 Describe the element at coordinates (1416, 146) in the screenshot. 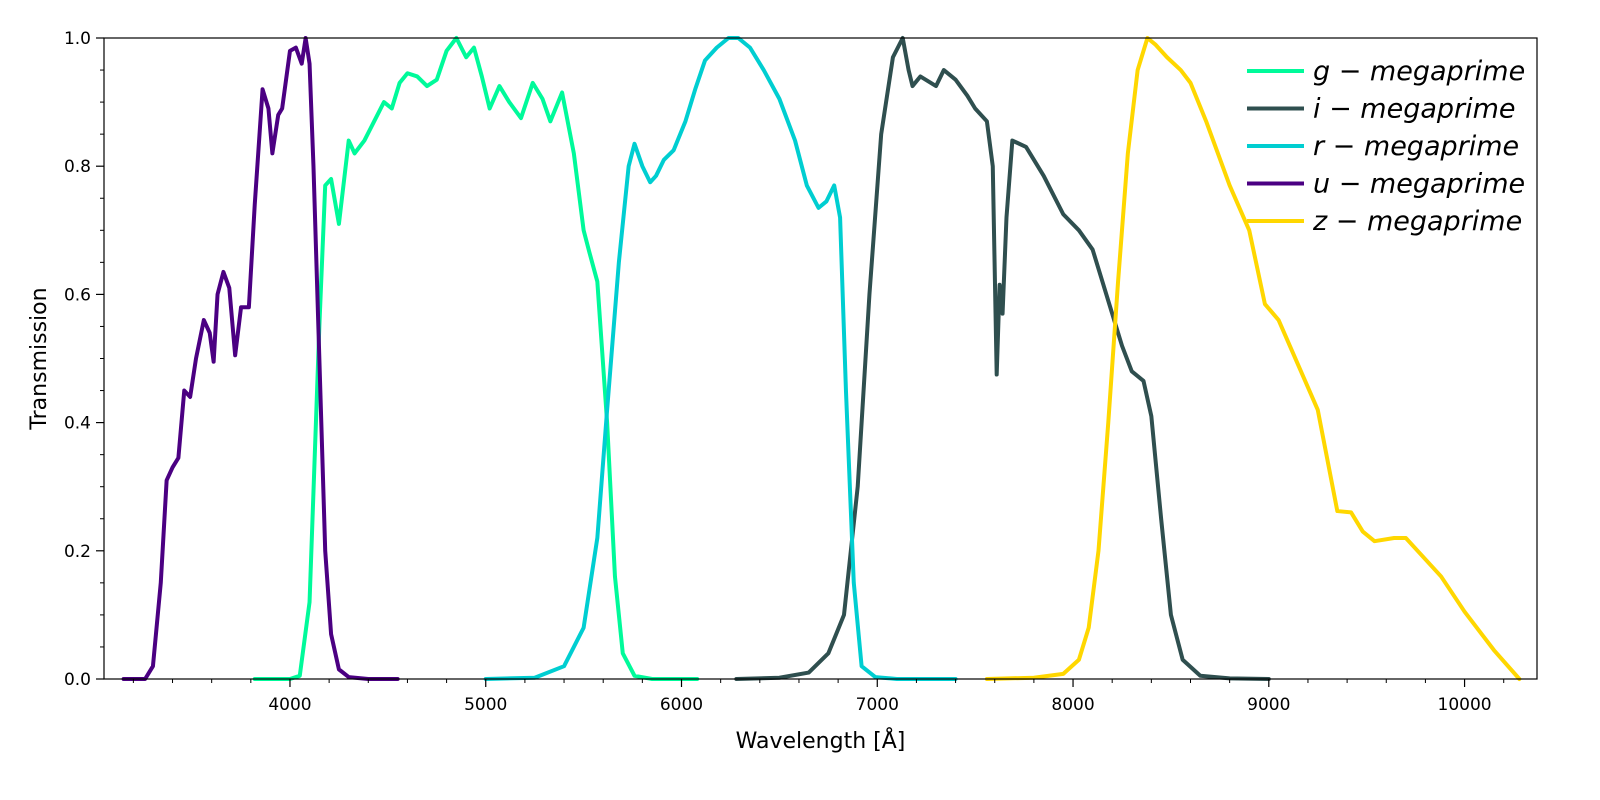

I see `legend-label: r − megaprime` at that location.